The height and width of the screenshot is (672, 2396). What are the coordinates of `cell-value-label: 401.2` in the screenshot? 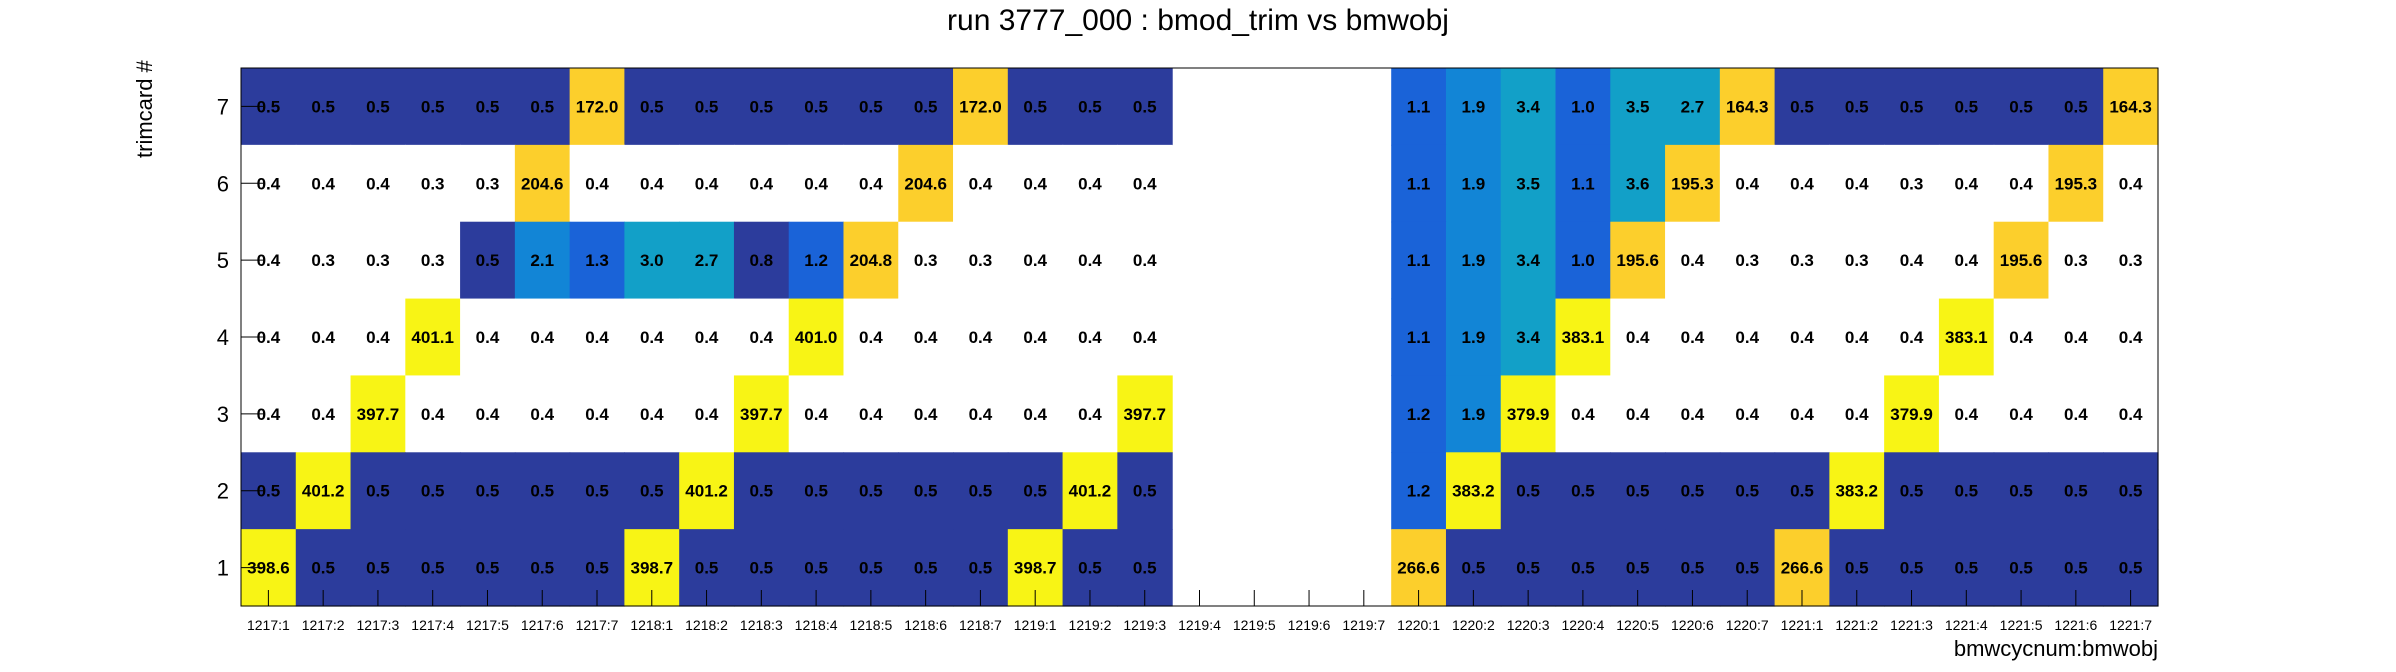 It's located at (706, 491).